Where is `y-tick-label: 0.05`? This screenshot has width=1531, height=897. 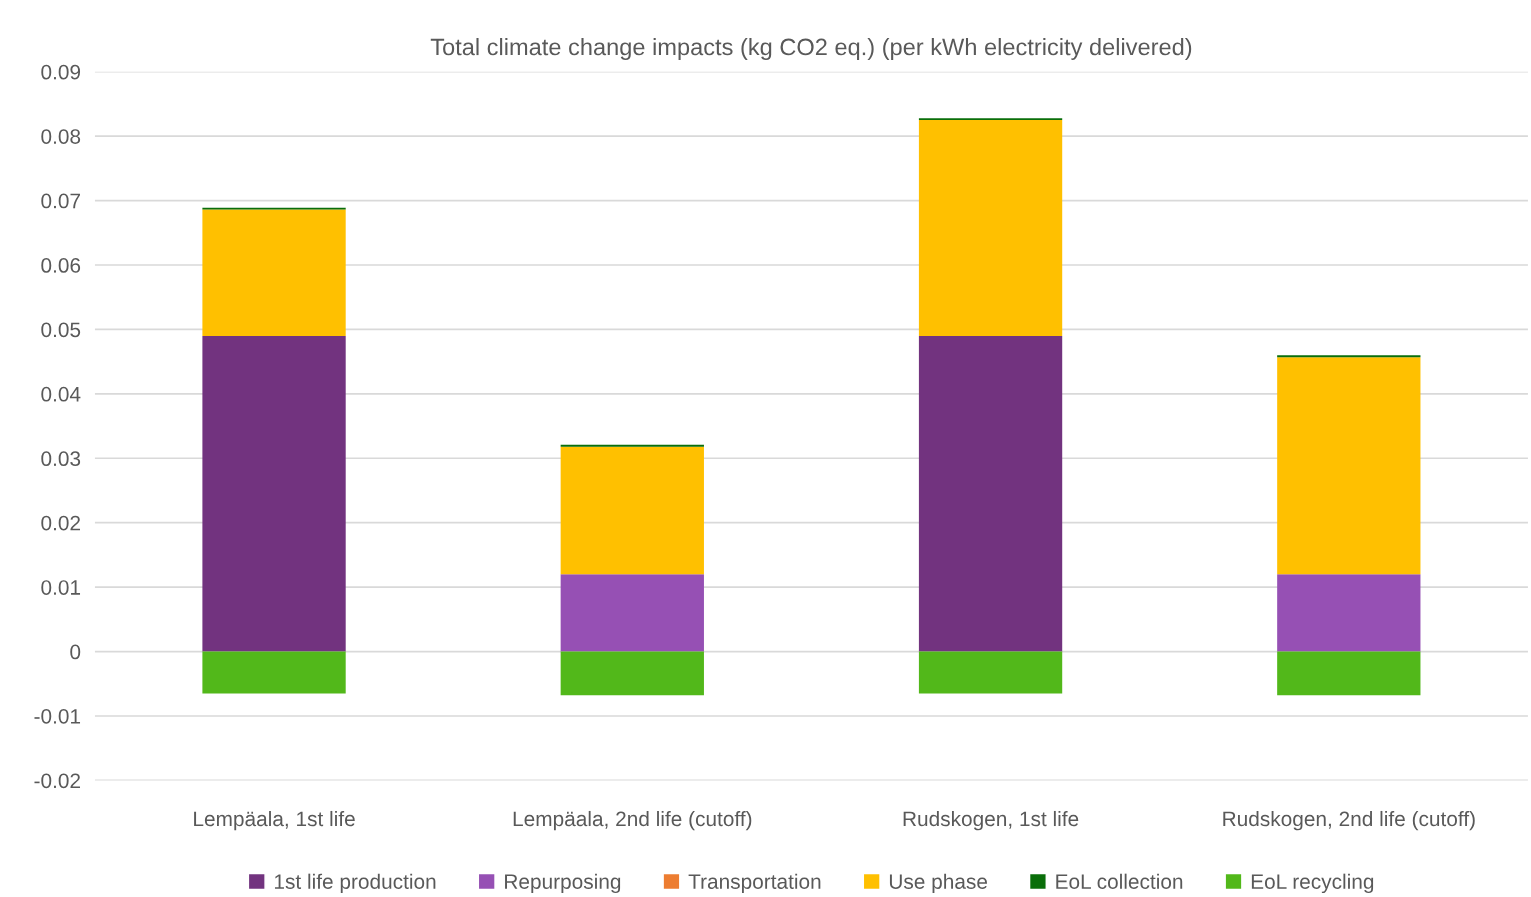
y-tick-label: 0.05 is located at coordinates (61, 330).